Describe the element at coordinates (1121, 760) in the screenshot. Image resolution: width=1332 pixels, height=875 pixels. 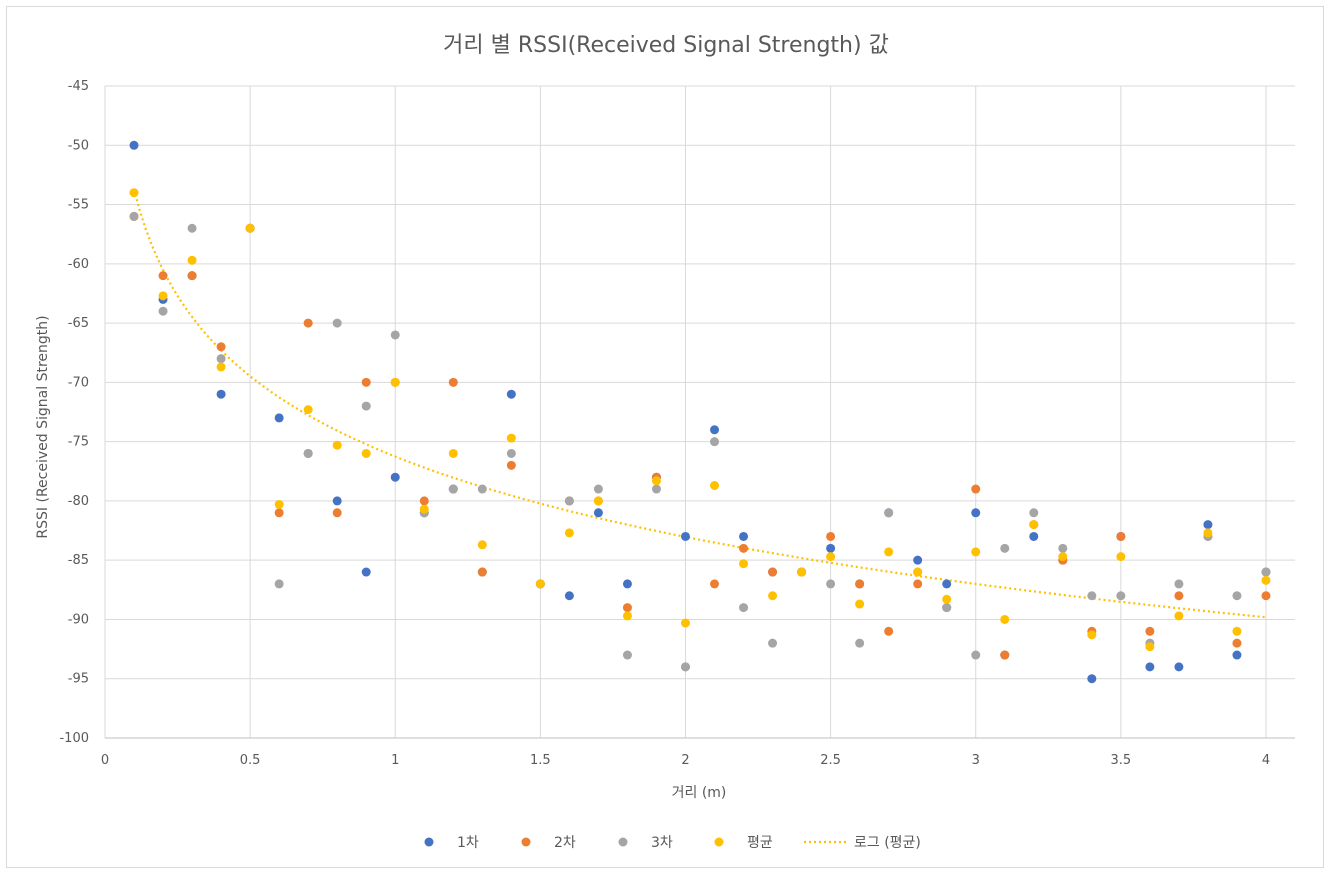
I see `x-tick-label: 3.5` at that location.